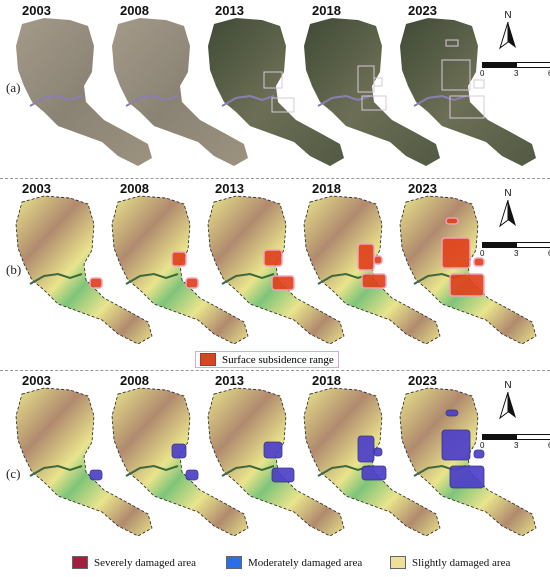 This screenshot has height=577, width=550. I want to click on map-panel-subsidence-2023, so click(468, 270).